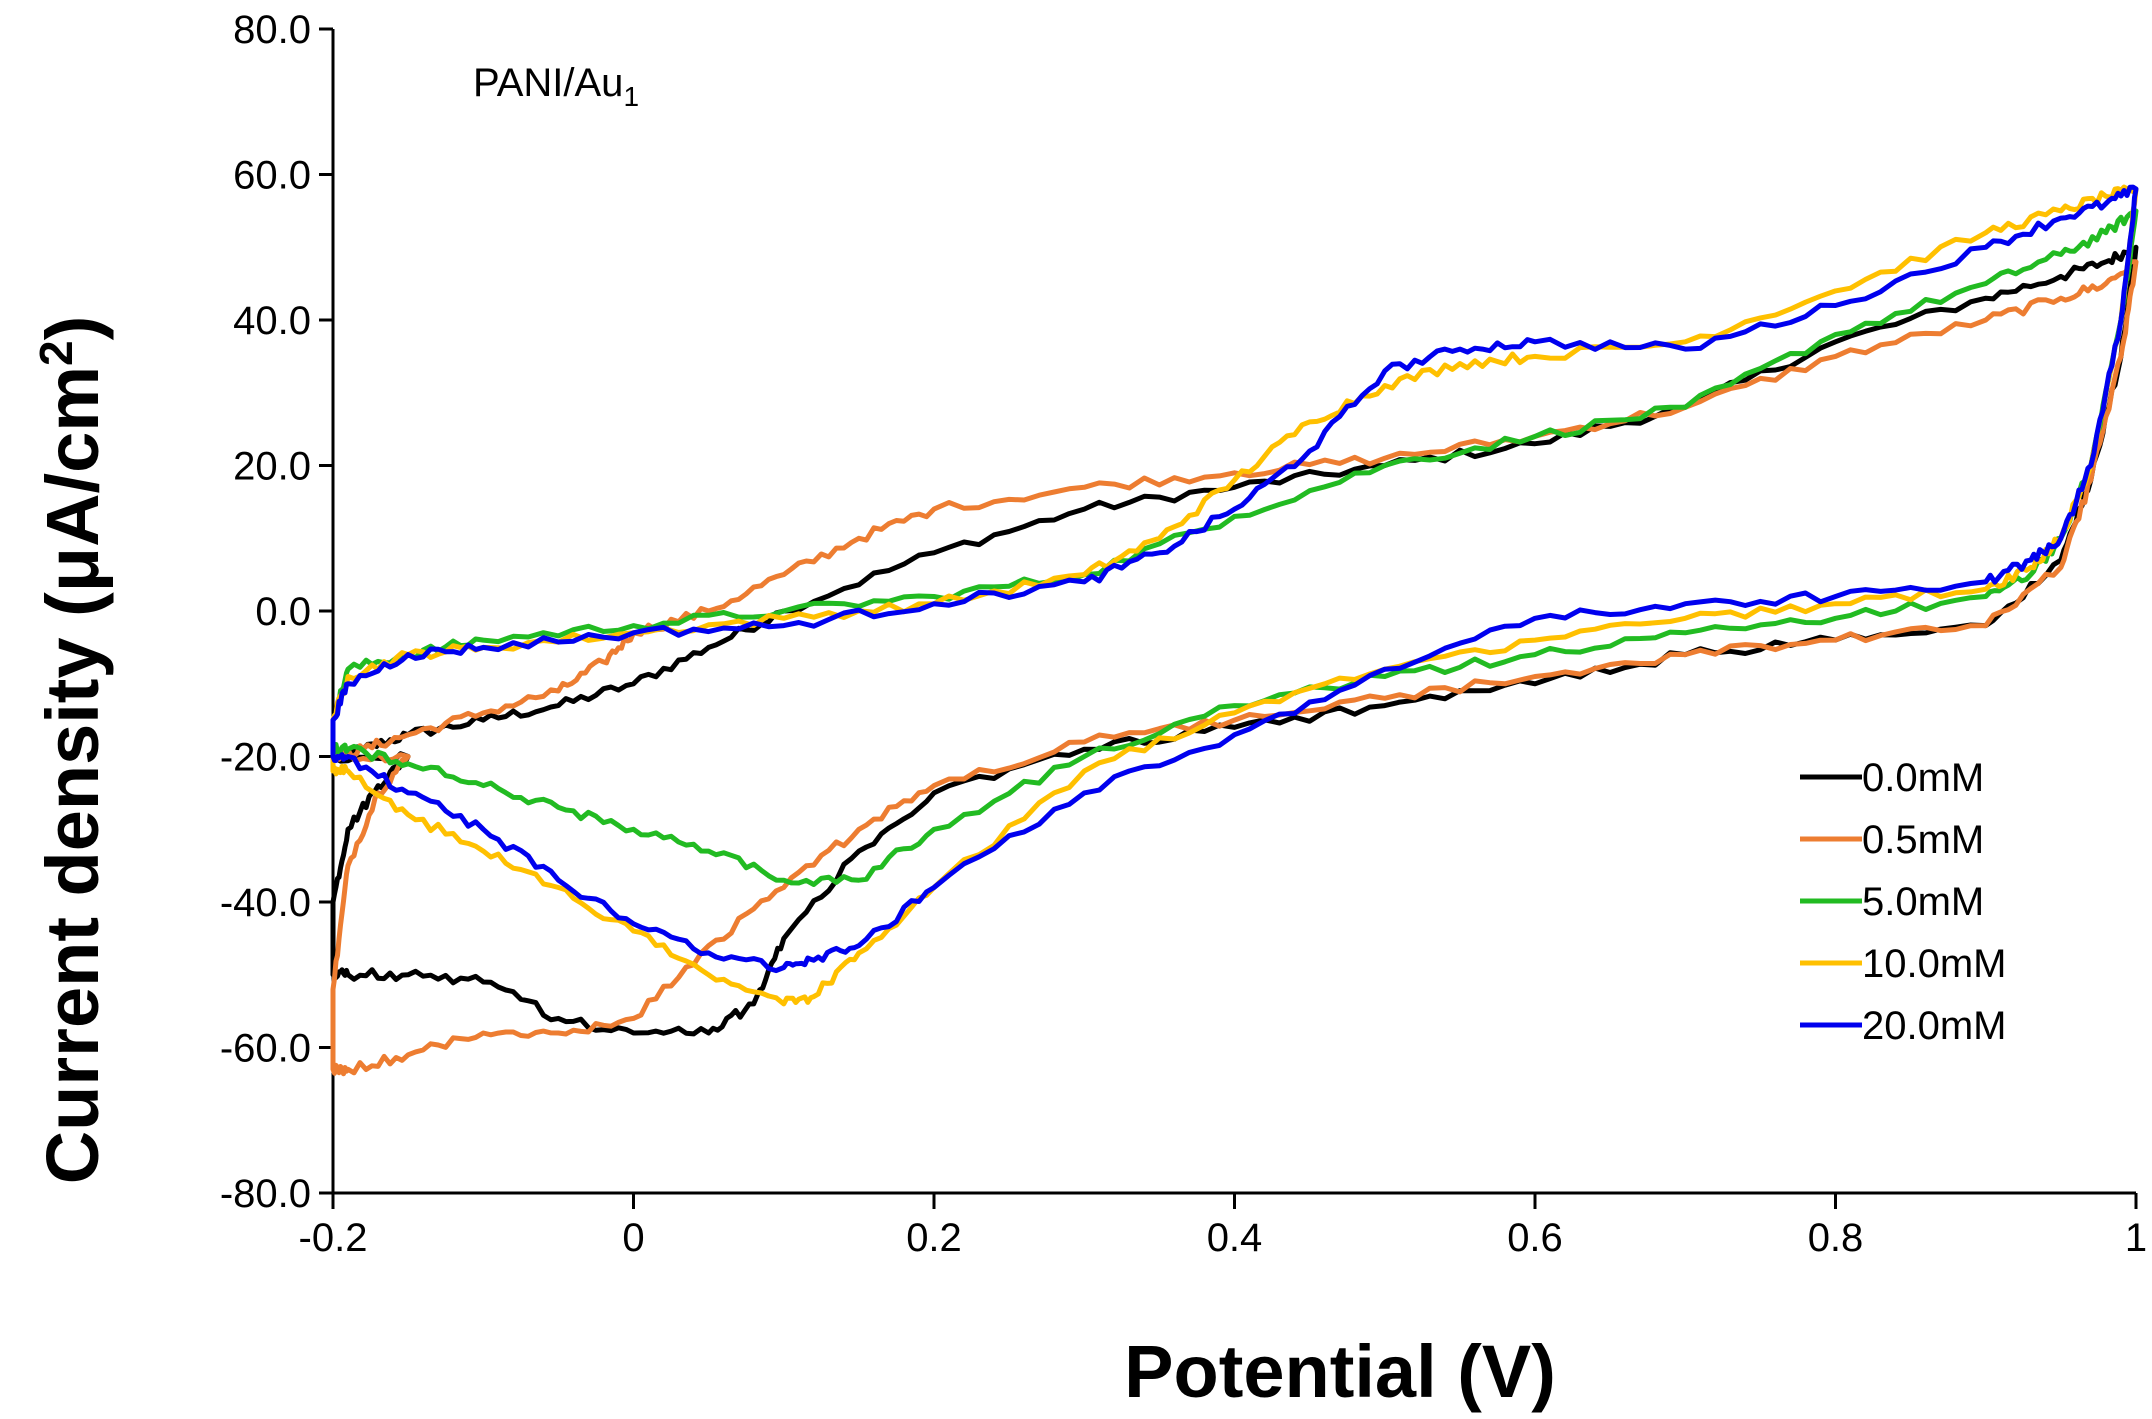 Image resolution: width=2152 pixels, height=1419 pixels. What do you see at coordinates (265, 1194) in the screenshot?
I see `y-tick-label: -80.0` at bounding box center [265, 1194].